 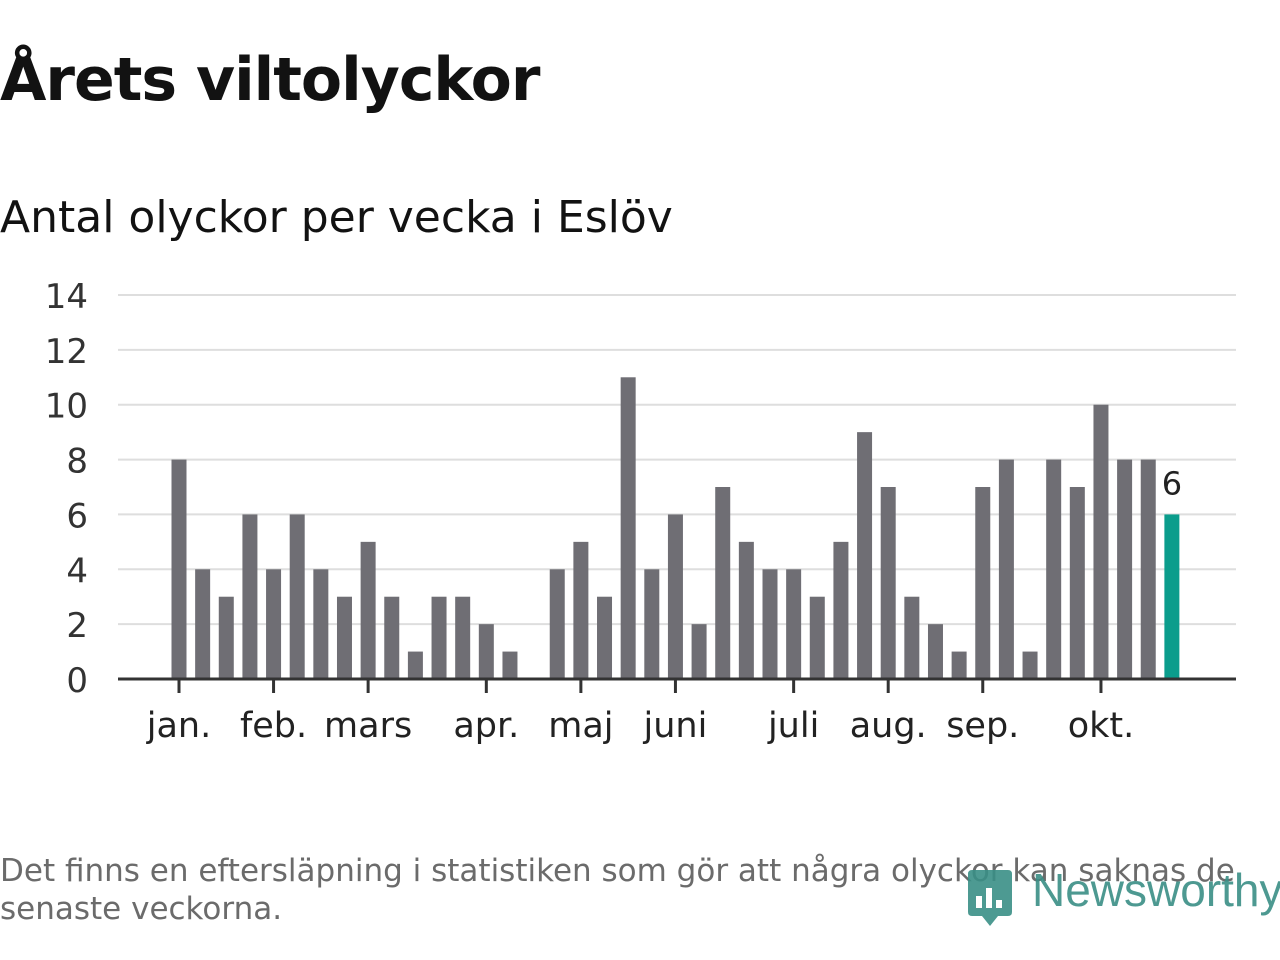 What do you see at coordinates (273, 726) in the screenshot?
I see `x-tick-label: feb.` at bounding box center [273, 726].